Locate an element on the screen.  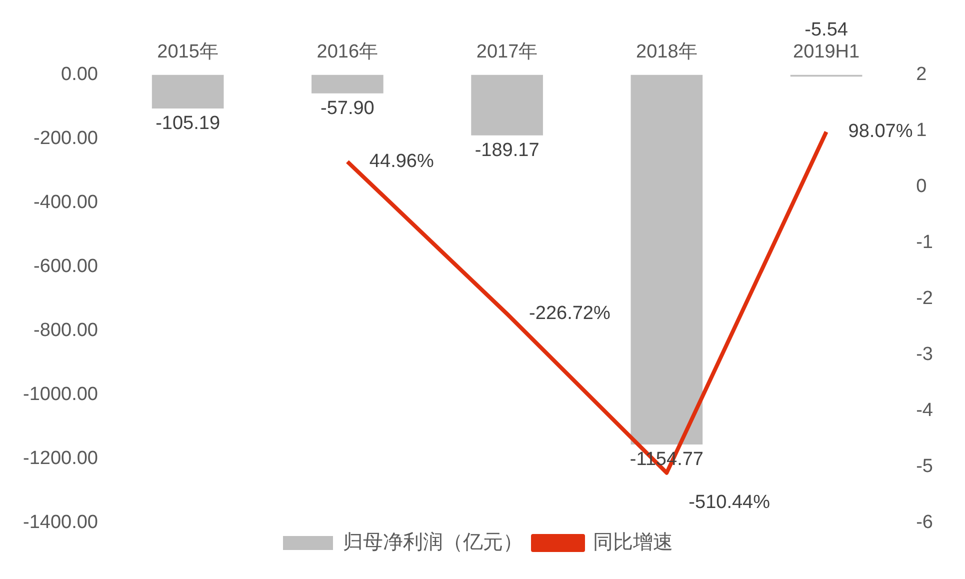
y2-tick-label: -4 is located at coordinates (925, 411).